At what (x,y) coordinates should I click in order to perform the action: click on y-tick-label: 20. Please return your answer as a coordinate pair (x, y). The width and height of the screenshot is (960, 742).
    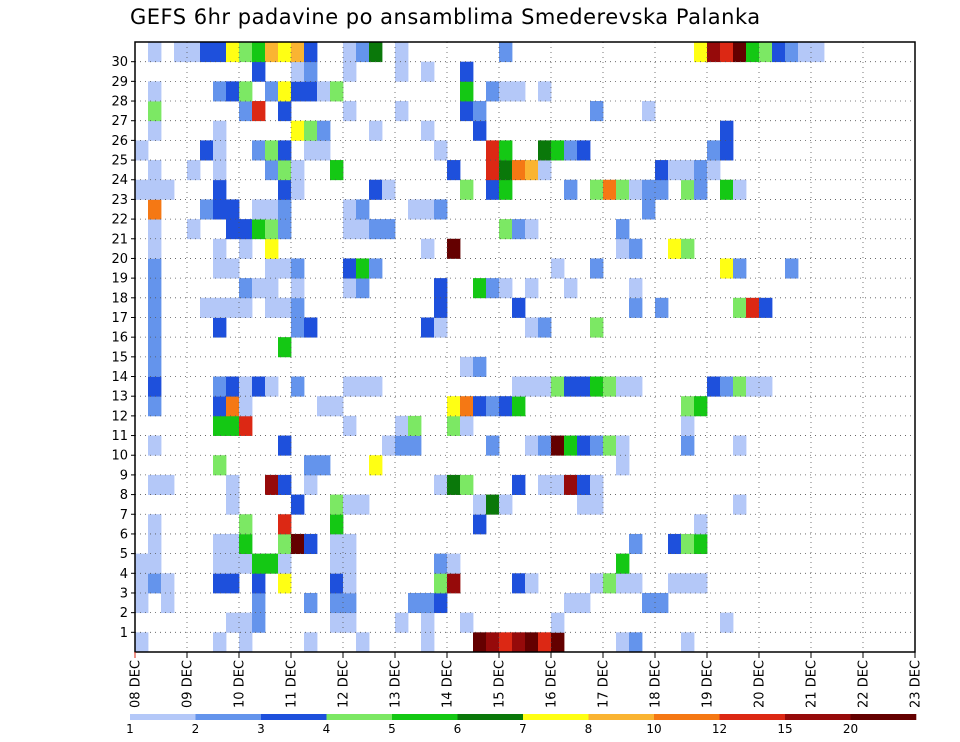
    Looking at the image, I should click on (119, 259).